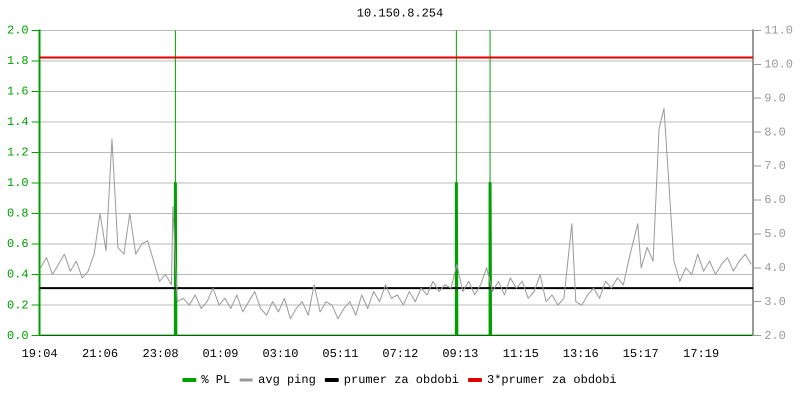  Describe the element at coordinates (280, 353) in the screenshot. I see `x-tick-label: 03:10` at that location.